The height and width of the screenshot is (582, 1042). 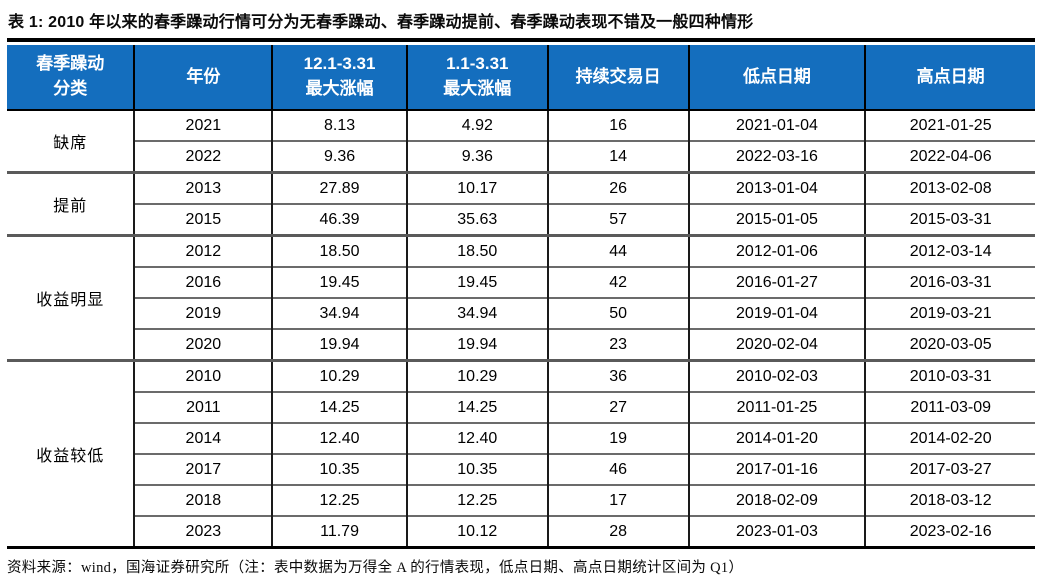 I want to click on col-header-line1: 1.1-3.31, so click(x=477, y=64).